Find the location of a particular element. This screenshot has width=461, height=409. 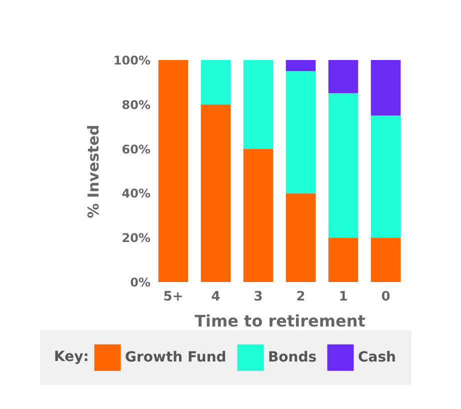

legend-label: Cash is located at coordinates (377, 358).